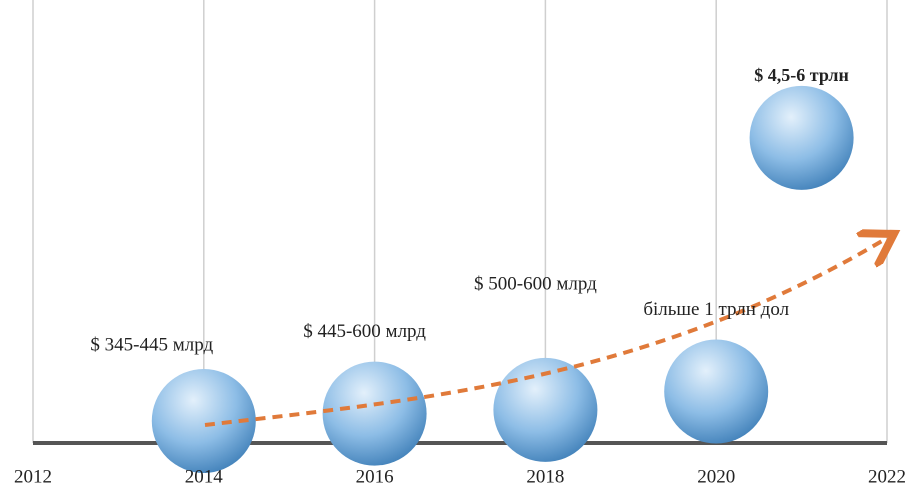 The height and width of the screenshot is (499, 912). I want to click on x-tick-label: 2016, so click(375, 476).